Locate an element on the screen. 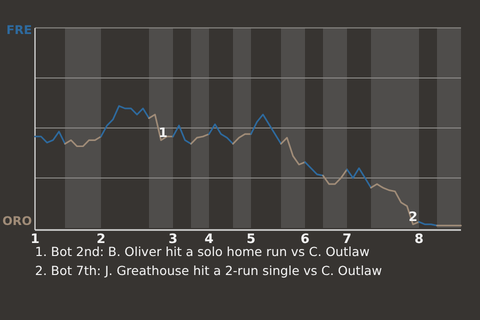 The height and width of the screenshot is (320, 480). text: ORO is located at coordinates (17, 221).